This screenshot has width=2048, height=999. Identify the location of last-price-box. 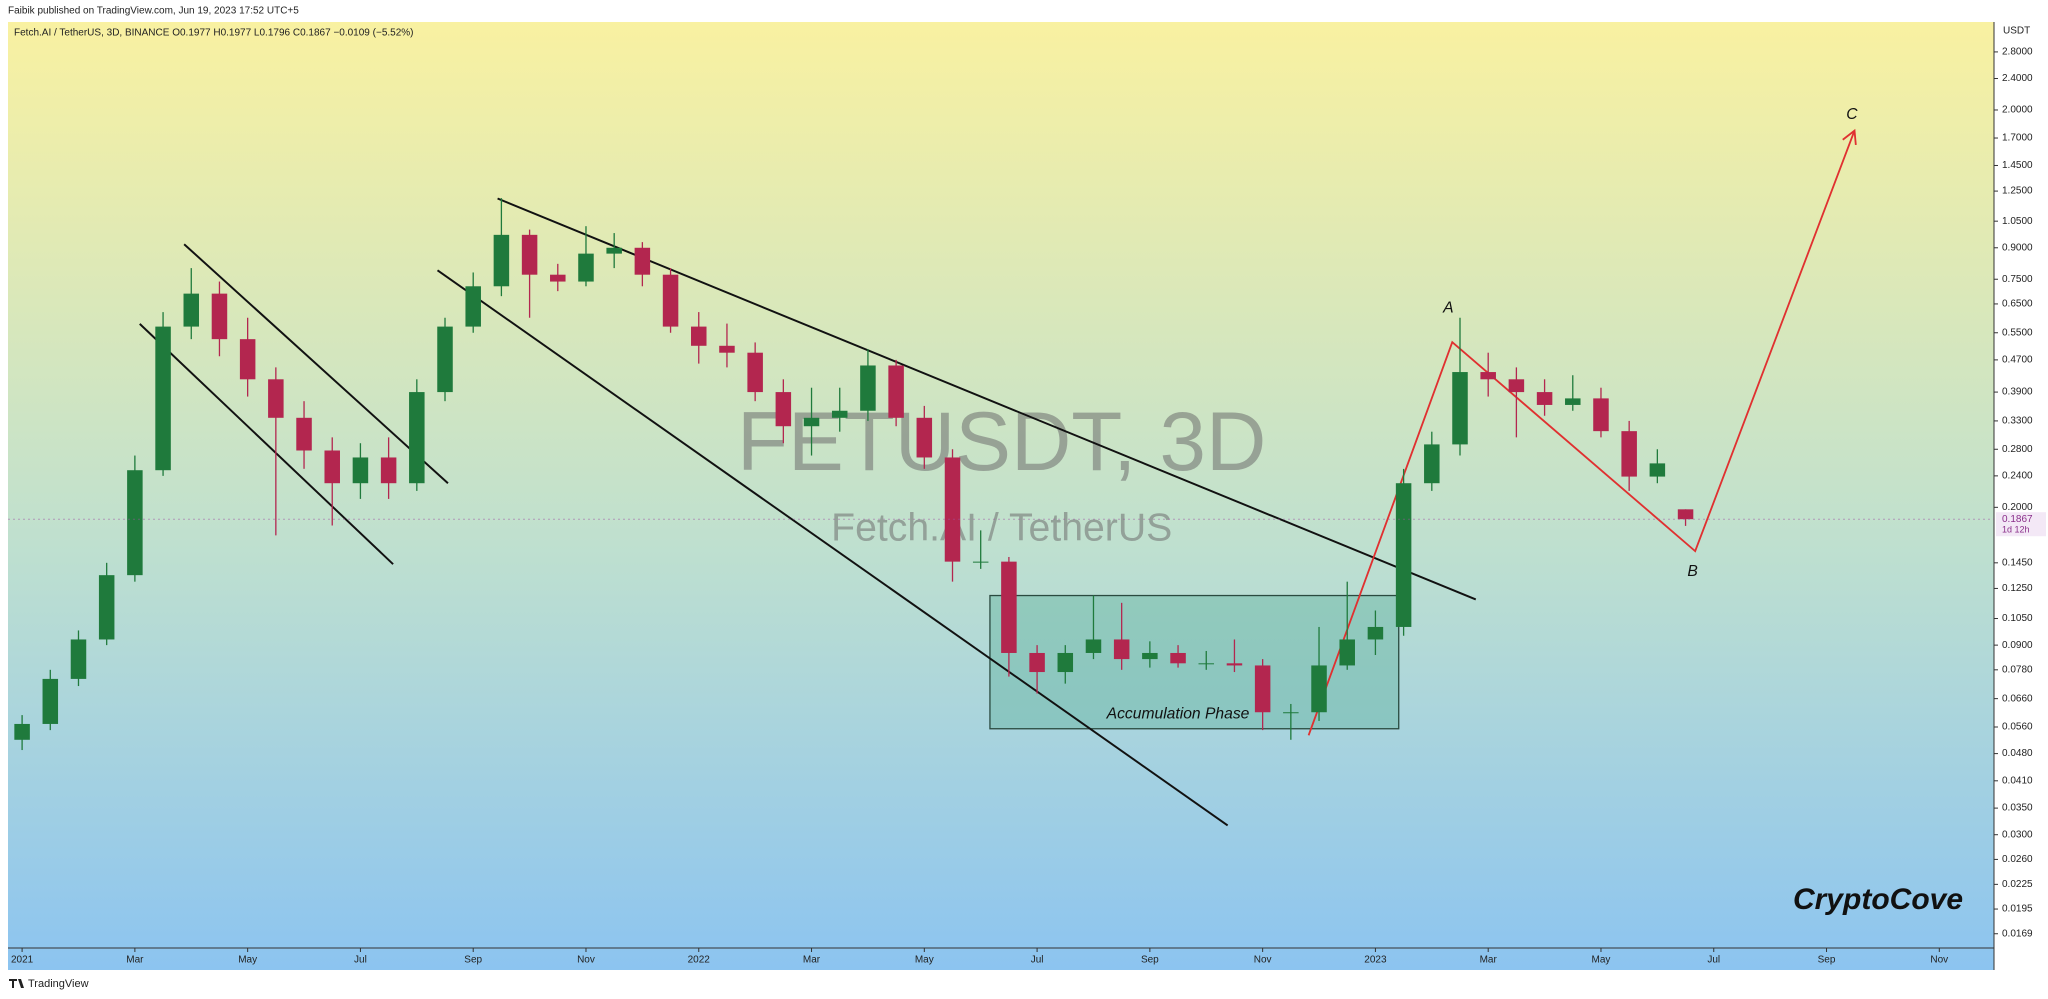
(2021, 524).